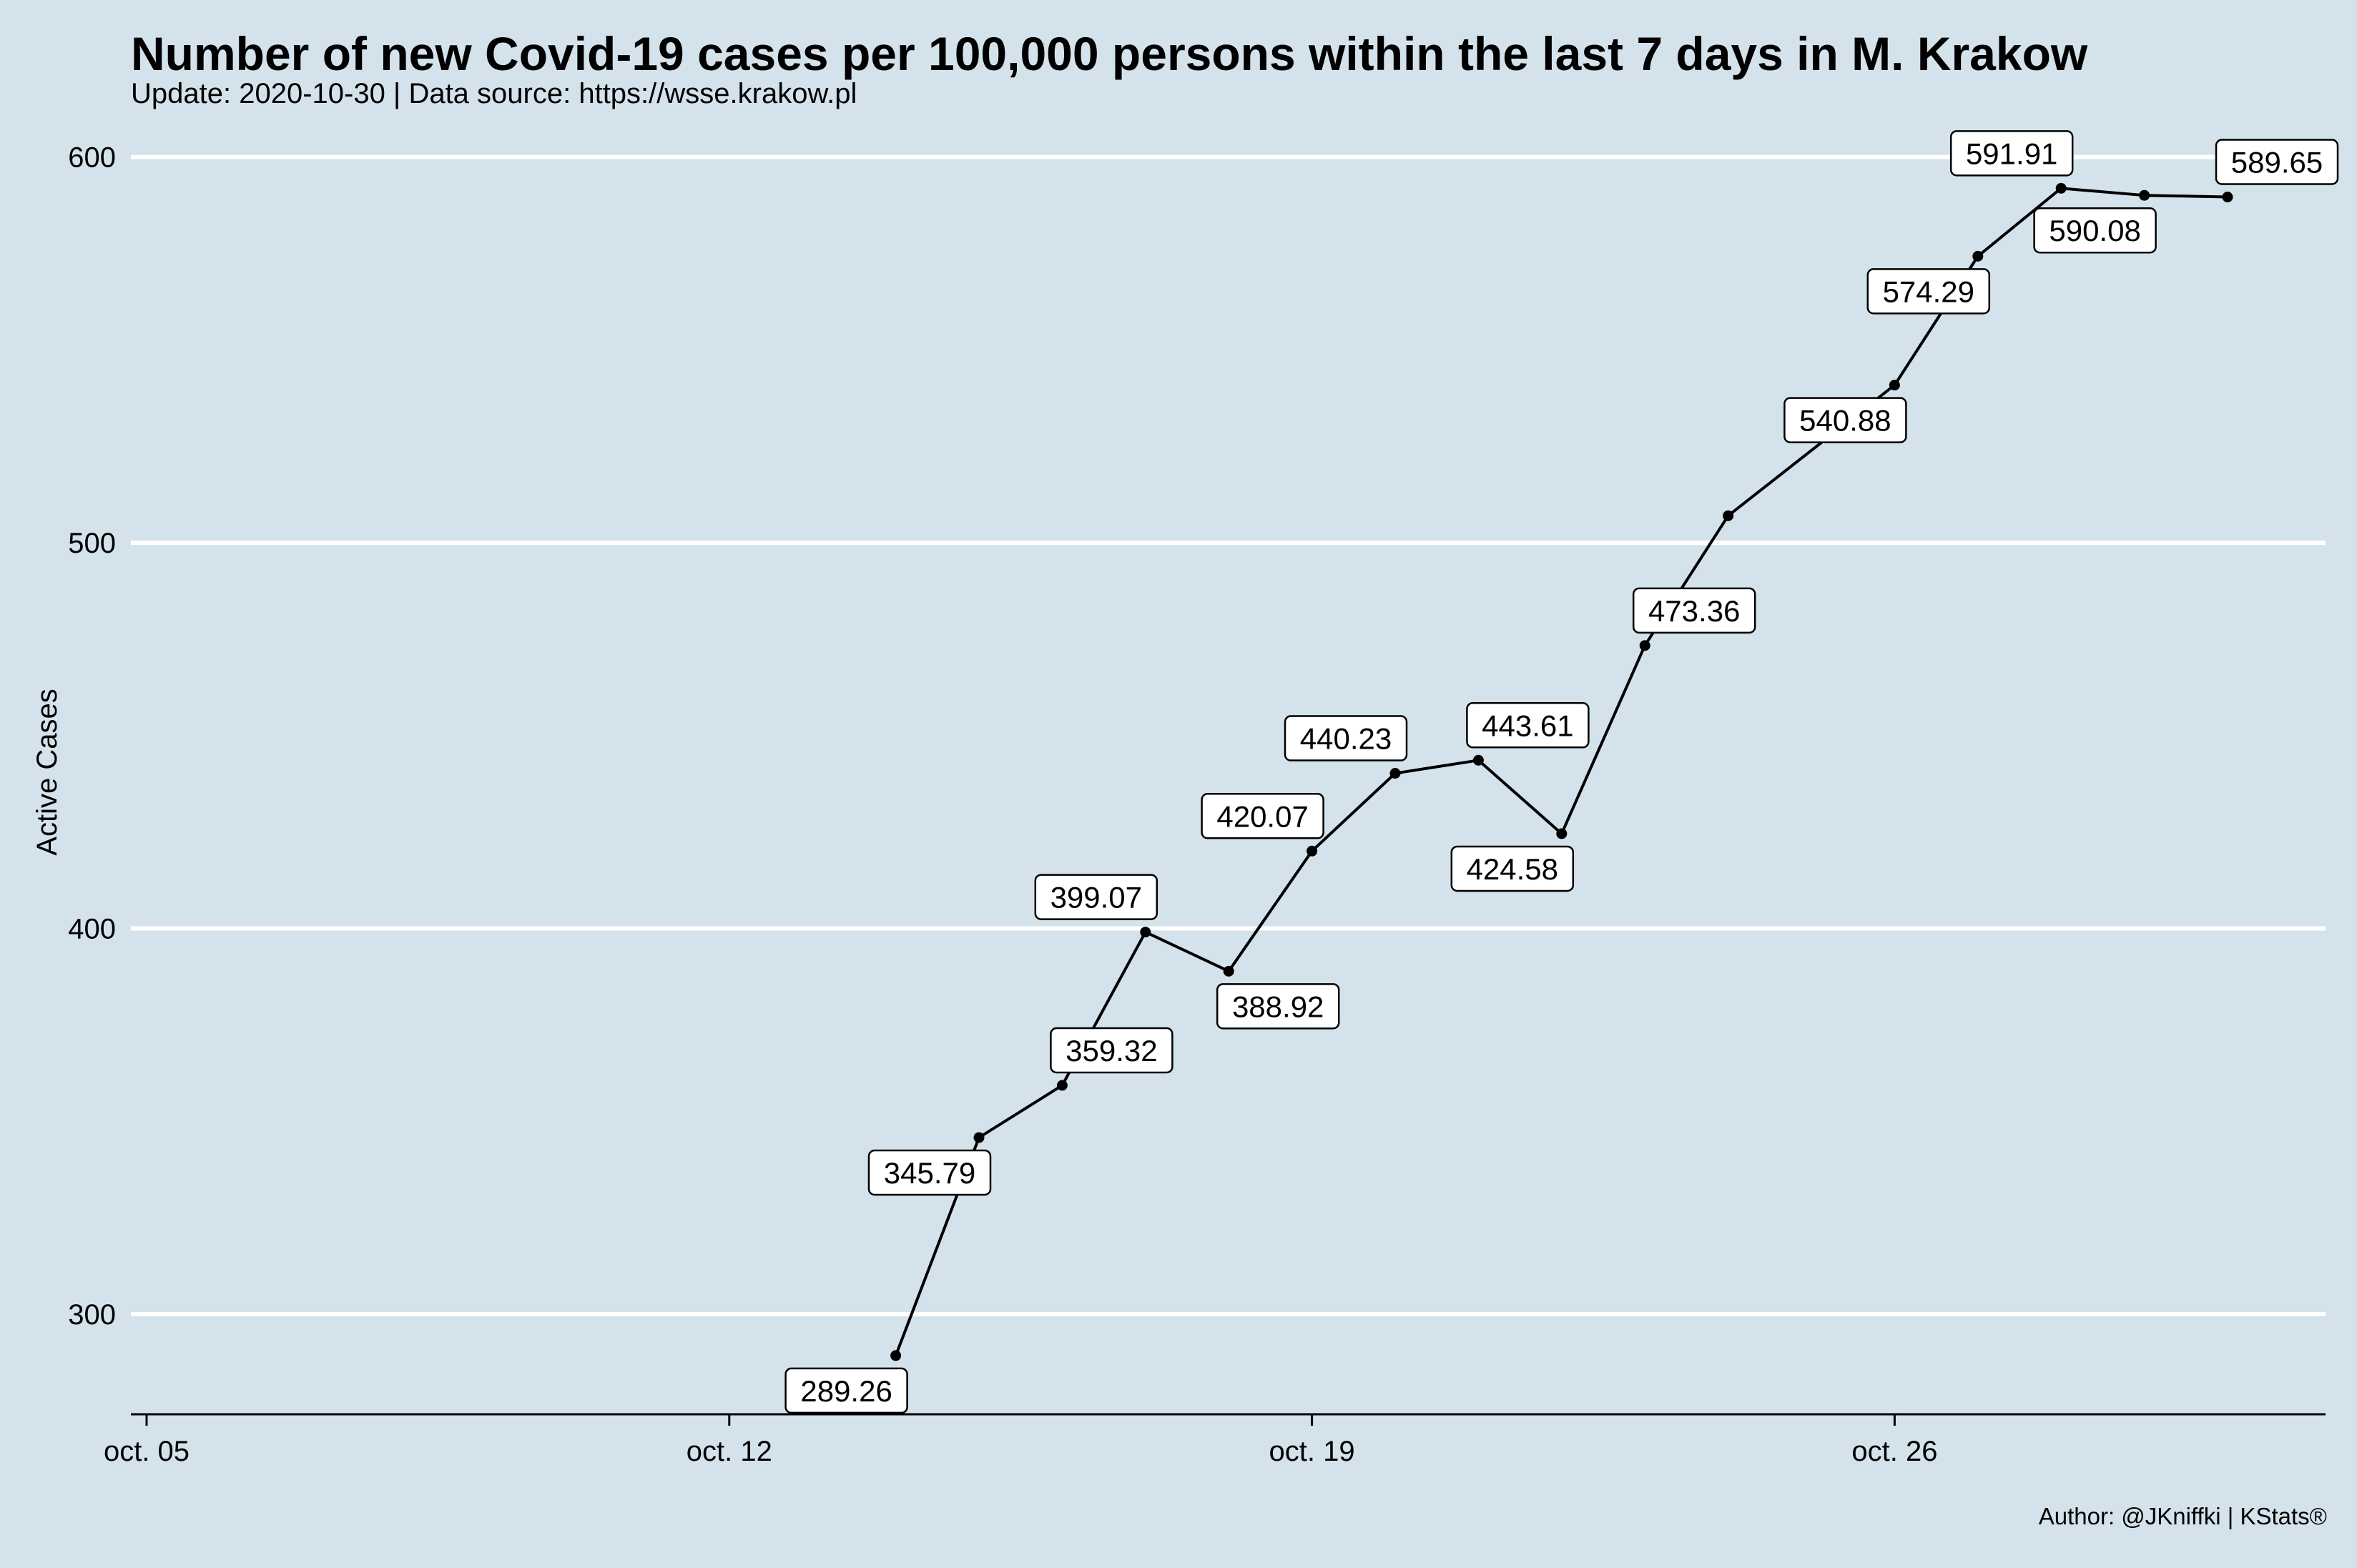 This screenshot has height=1568, width=2357. What do you see at coordinates (2182, 1516) in the screenshot?
I see `author-caption: Author: @JKniffki | KStats®` at bounding box center [2182, 1516].